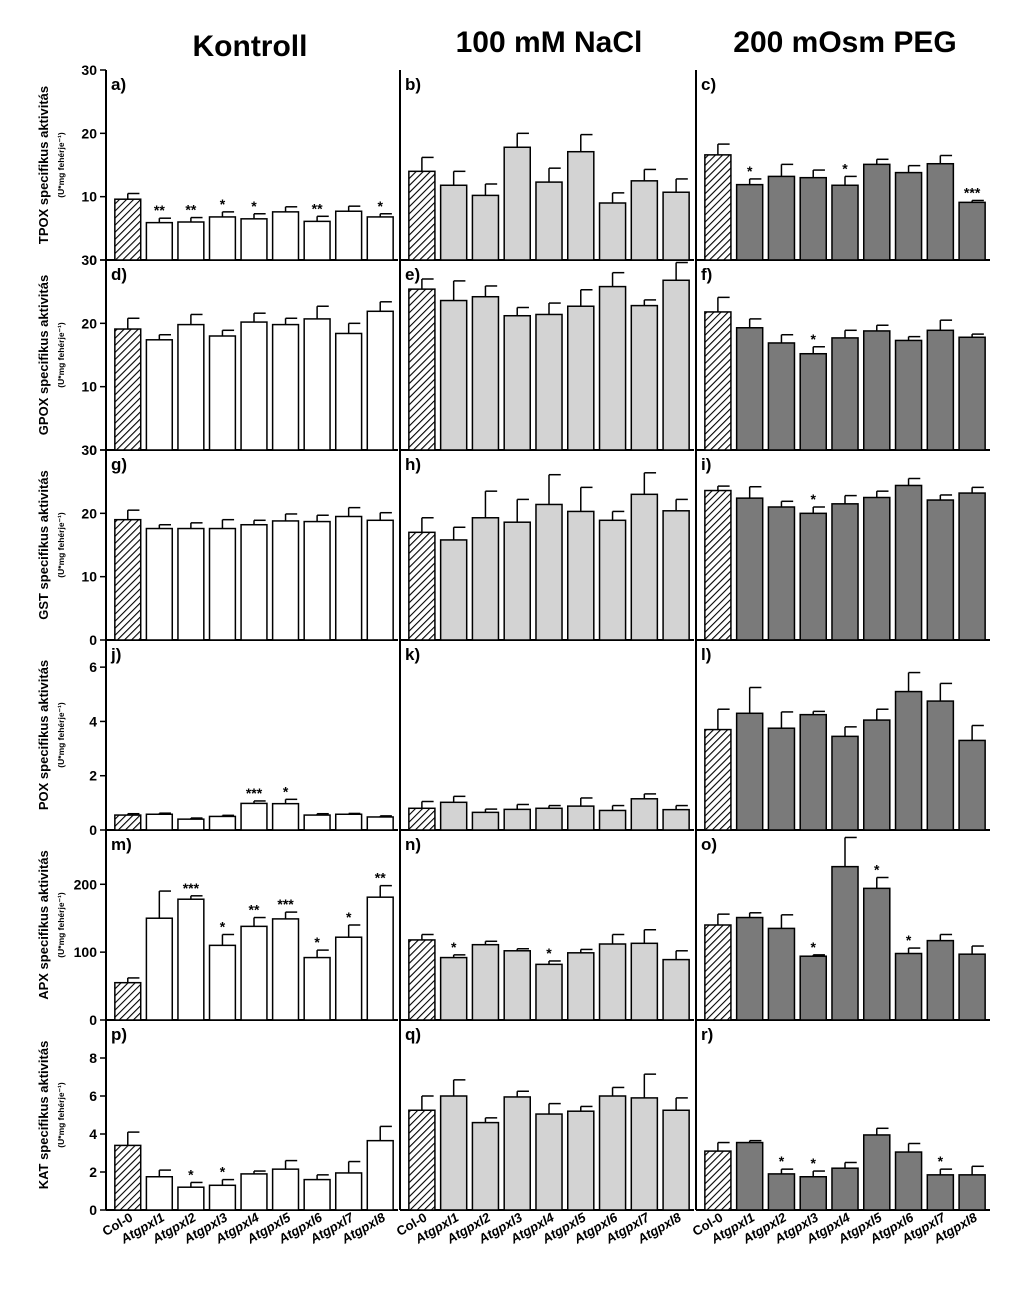 Image resolution: width=1024 pixels, height=1294 pixels. What do you see at coordinates (43, 355) in the screenshot?
I see `y-axis-label: GPOX specifikus aktivitás` at bounding box center [43, 355].